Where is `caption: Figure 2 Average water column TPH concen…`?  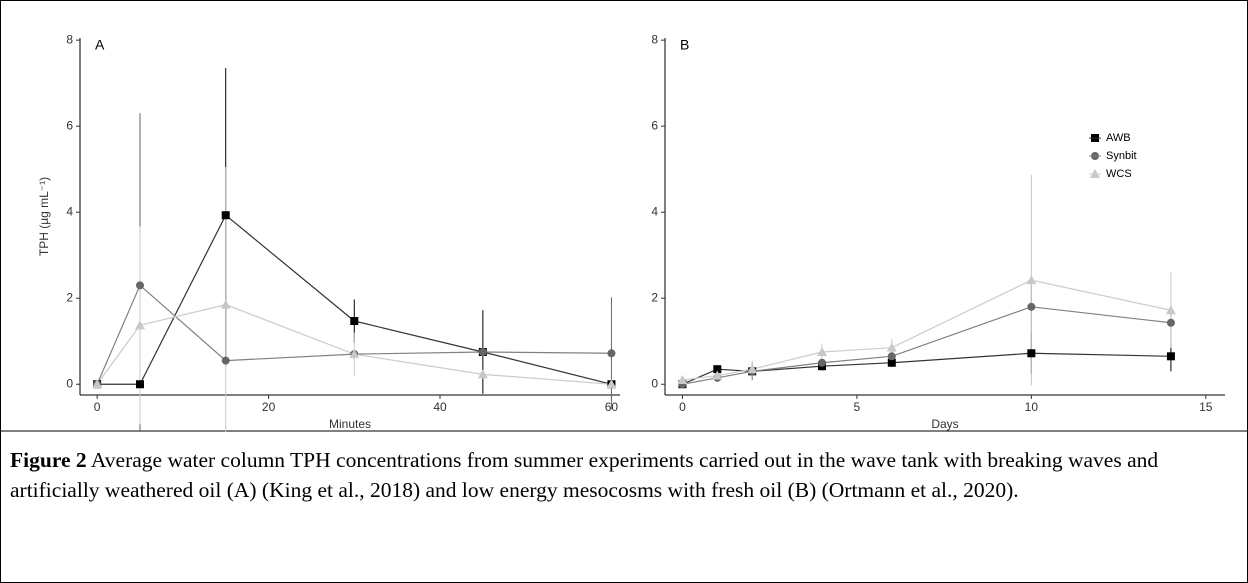
caption: Figure 2 Average water column TPH concen… is located at coordinates (622, 475).